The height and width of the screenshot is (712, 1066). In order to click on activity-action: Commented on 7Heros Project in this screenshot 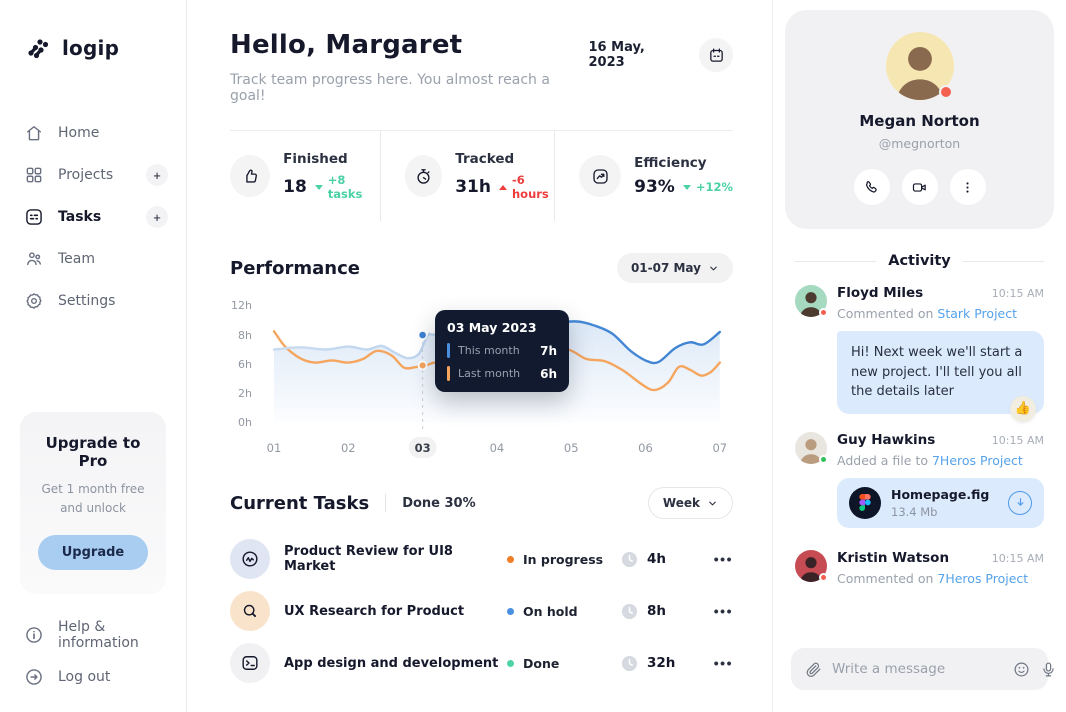, I will do `click(933, 578)`.